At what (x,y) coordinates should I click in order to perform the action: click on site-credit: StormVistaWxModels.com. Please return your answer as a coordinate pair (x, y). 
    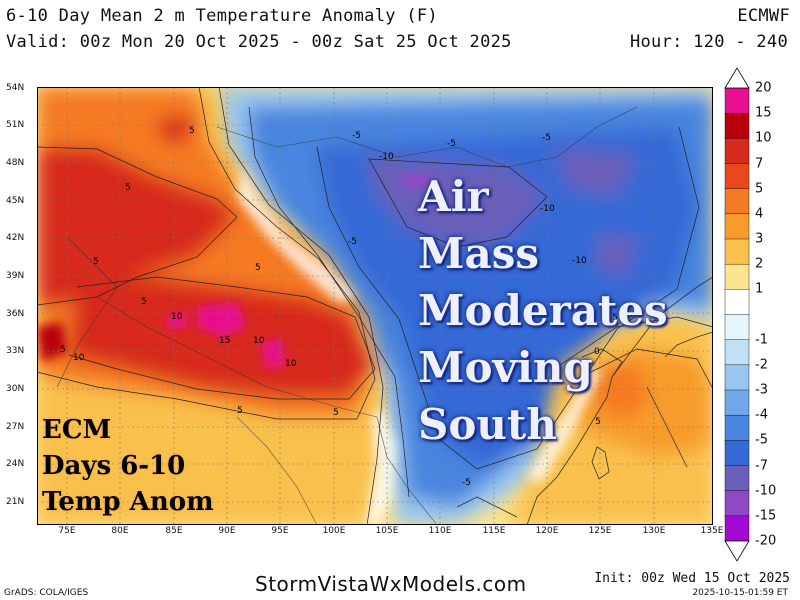
    Looking at the image, I should click on (391, 584).